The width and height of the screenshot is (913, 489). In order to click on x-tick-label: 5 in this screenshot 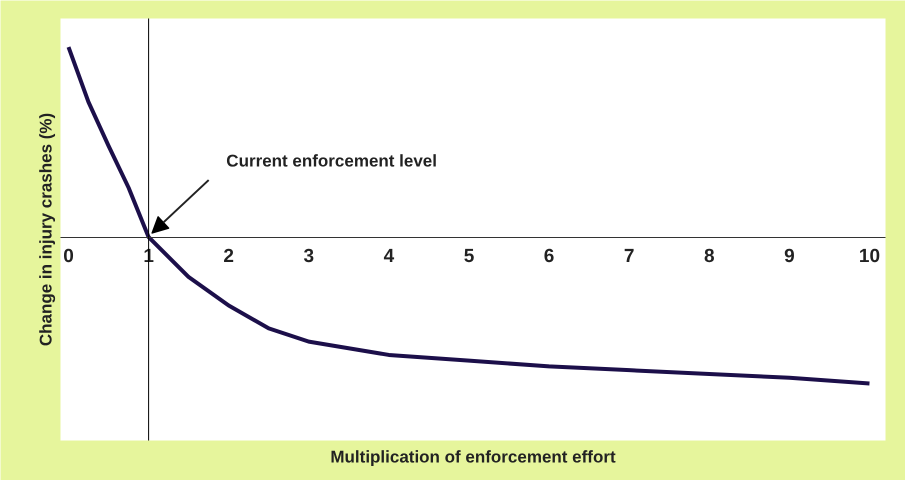, I will do `click(469, 257)`.